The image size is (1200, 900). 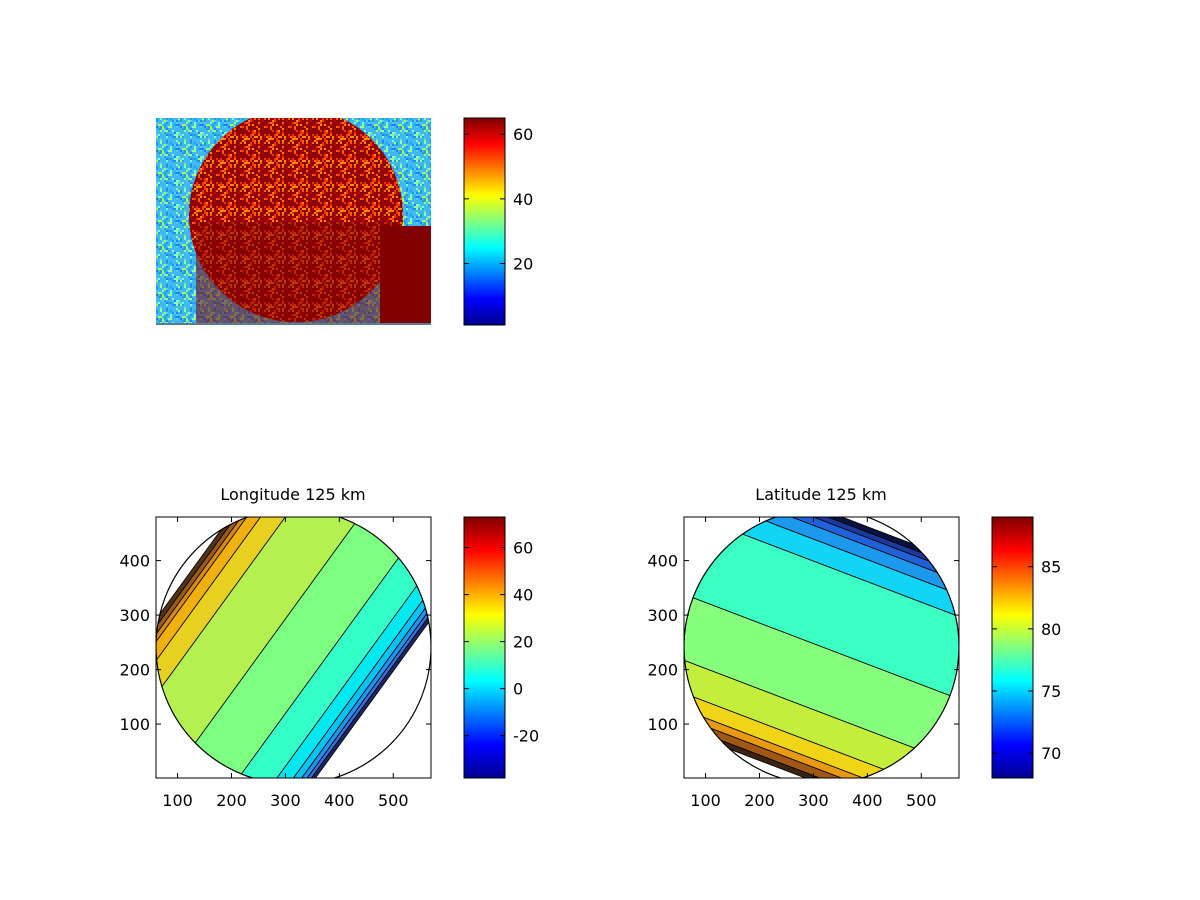 I want to click on image-disk-group, so click(x=310, y=221).